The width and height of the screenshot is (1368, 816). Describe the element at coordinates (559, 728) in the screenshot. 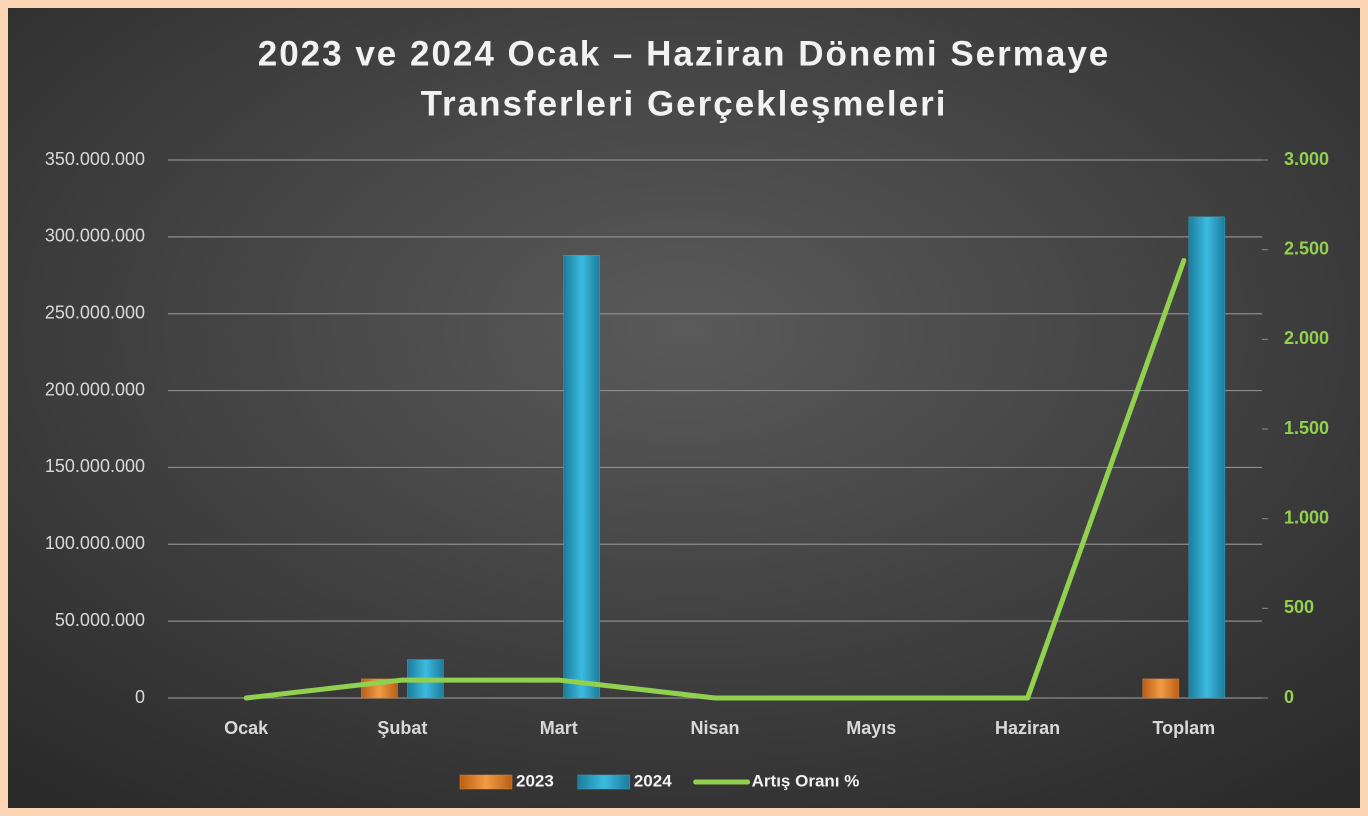

I see `x-tick-label: Mart` at that location.